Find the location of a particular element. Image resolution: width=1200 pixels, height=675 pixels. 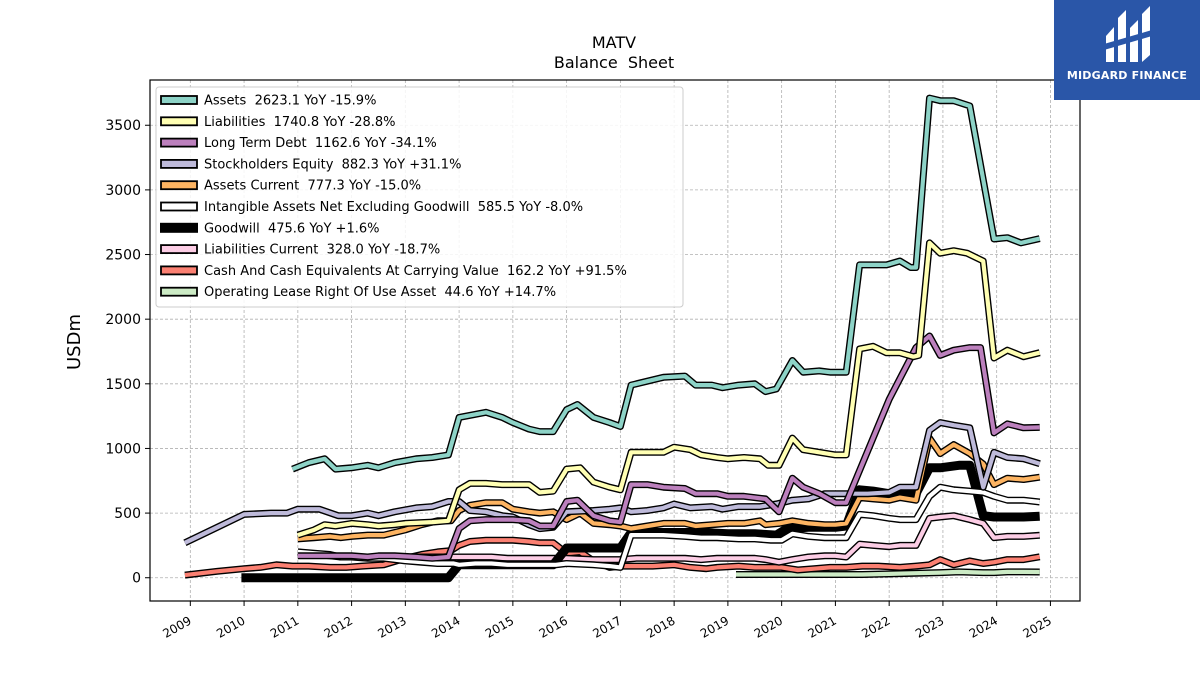

x-tick-label: 2021 is located at coordinates (821, 626).